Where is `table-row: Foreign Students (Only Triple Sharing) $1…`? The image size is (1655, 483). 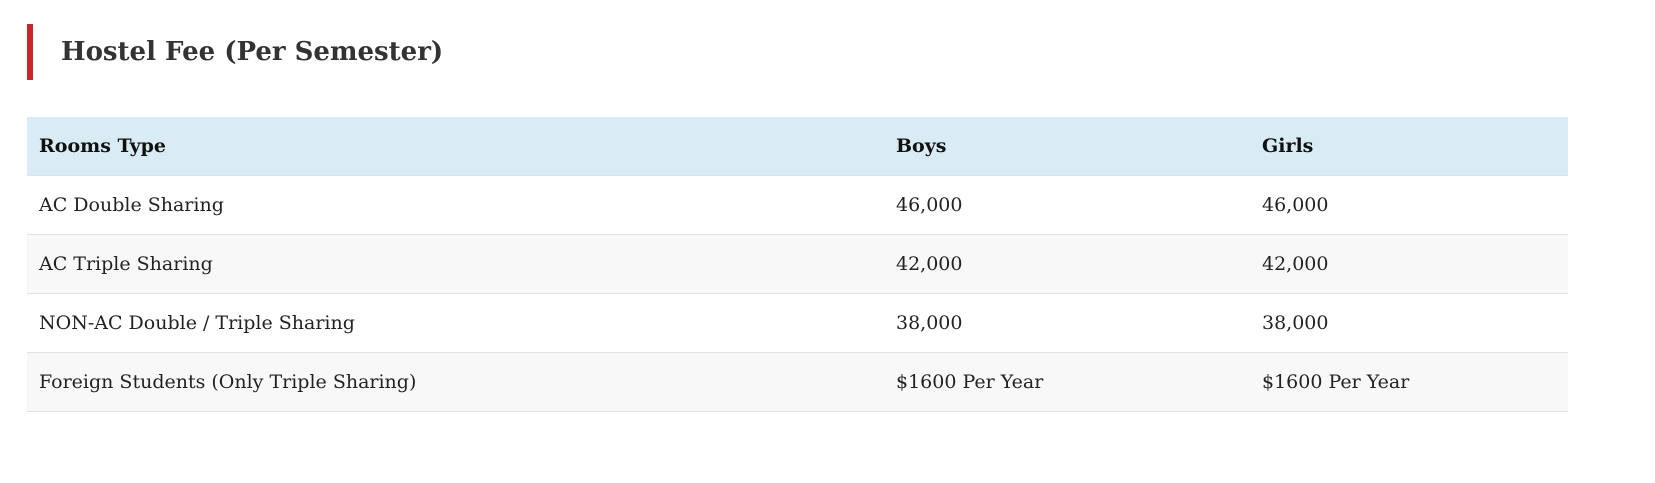
table-row: Foreign Students (Only Triple Sharing) $1… is located at coordinates (797, 382).